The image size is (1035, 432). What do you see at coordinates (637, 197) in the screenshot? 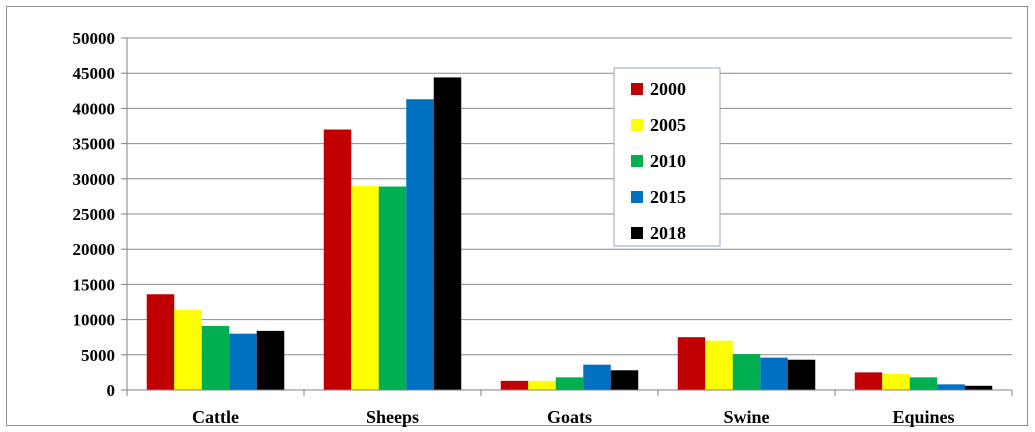
I see `legend-swatch-2015` at bounding box center [637, 197].